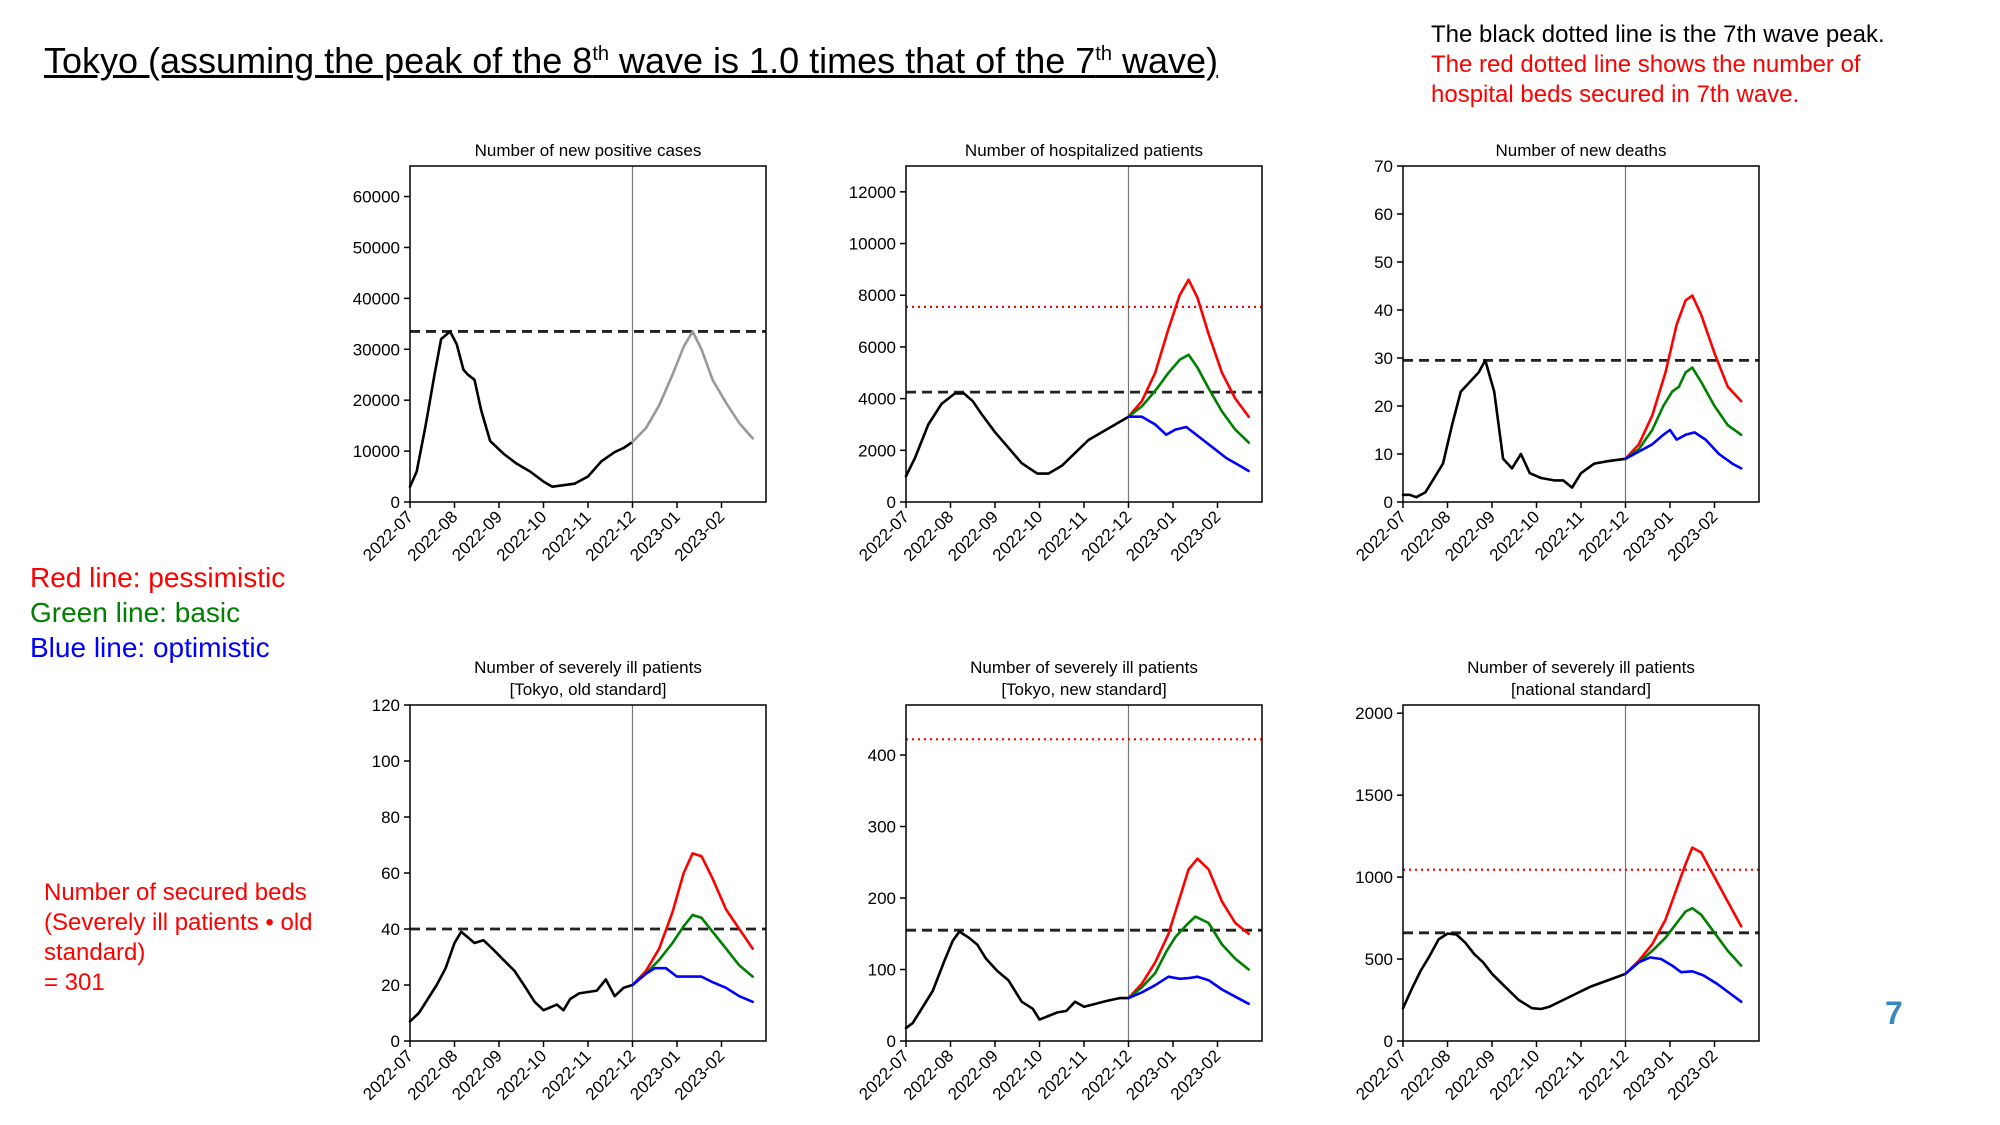 The height and width of the screenshot is (1125, 2000). What do you see at coordinates (1379, 959) in the screenshot?
I see `y-tick-label: 500` at bounding box center [1379, 959].